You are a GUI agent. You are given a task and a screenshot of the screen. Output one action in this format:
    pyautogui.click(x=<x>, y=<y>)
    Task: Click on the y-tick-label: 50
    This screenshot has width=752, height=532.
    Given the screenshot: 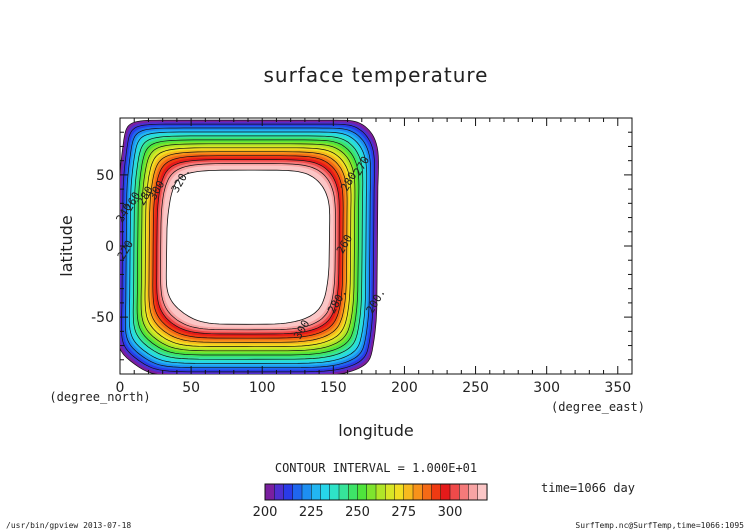 What is the action you would take?
    pyautogui.click(x=105, y=176)
    